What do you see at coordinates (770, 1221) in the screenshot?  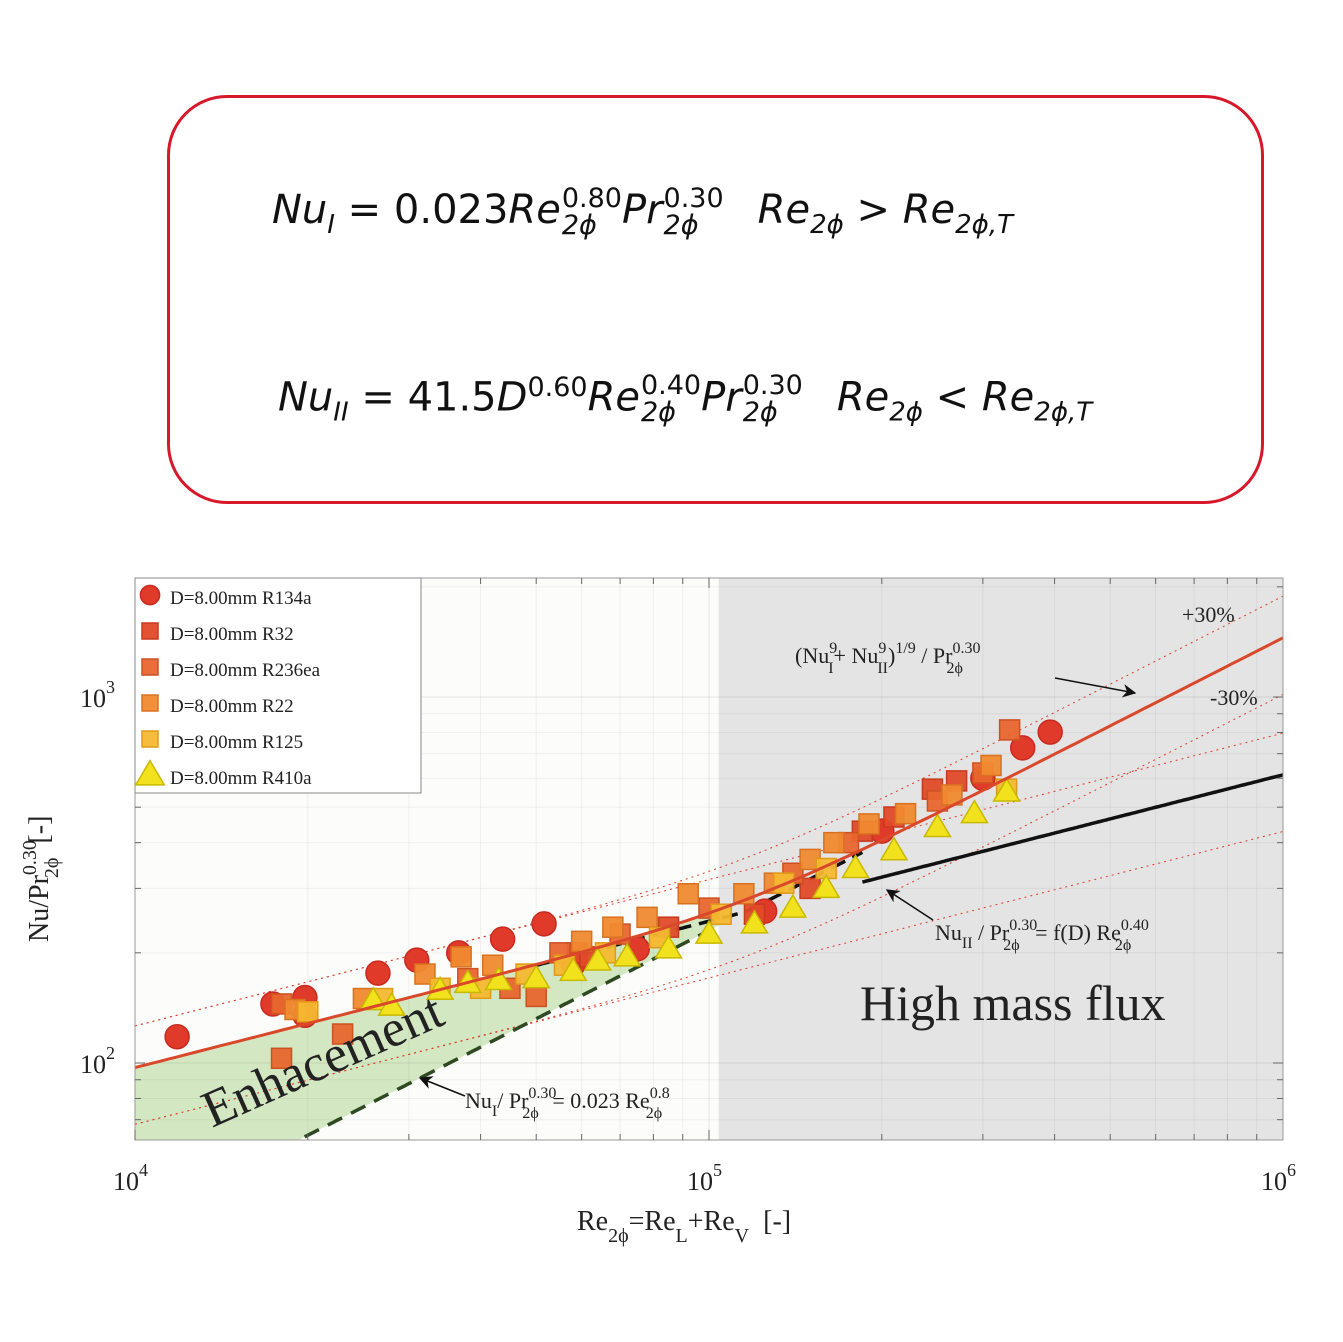 I see `label-part: [-]` at bounding box center [770, 1221].